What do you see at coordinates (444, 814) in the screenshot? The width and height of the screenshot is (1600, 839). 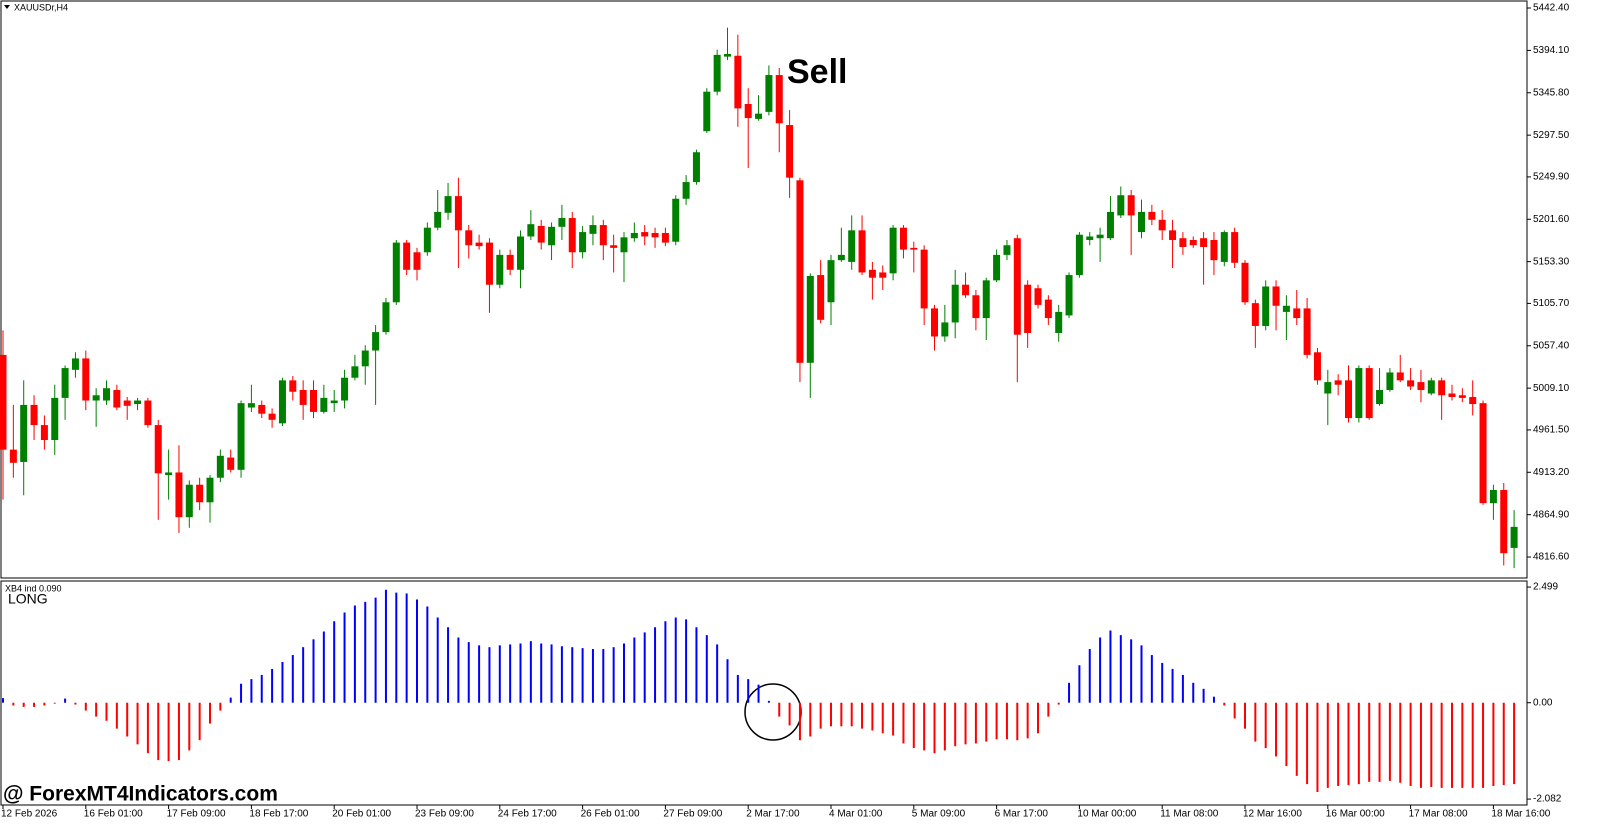 I see `x-tick-label: 23 Feb 09:00` at bounding box center [444, 814].